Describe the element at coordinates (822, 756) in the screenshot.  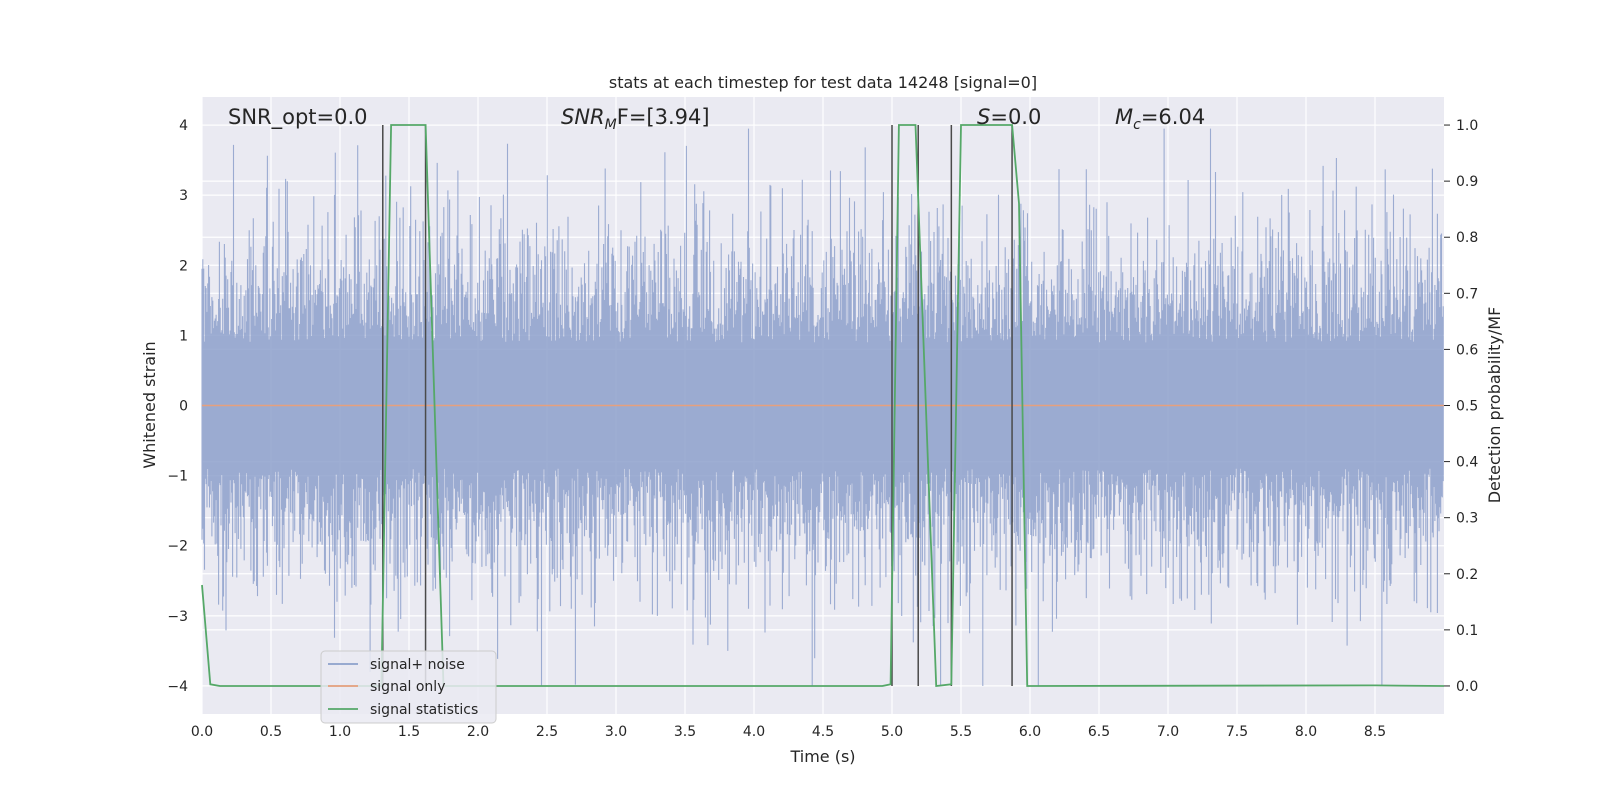
I see `x-axis-label: Time (s)` at that location.